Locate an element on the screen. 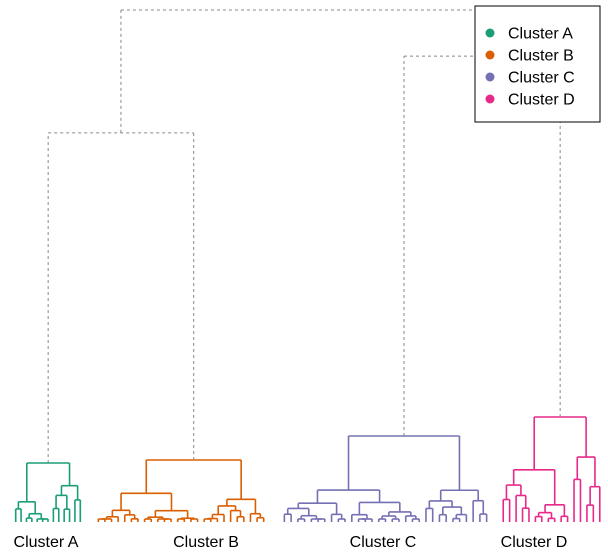 The width and height of the screenshot is (608, 552). legend-box is located at coordinates (537, 64).